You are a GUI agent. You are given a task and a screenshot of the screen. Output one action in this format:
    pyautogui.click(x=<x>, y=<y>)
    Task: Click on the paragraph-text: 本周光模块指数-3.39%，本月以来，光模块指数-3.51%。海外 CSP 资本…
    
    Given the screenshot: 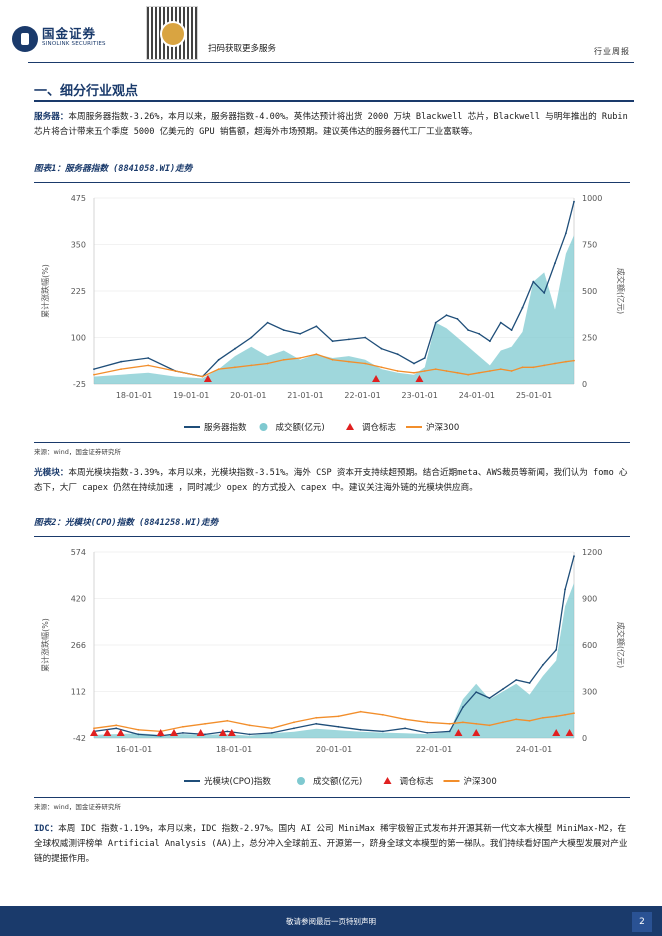 What is the action you would take?
    pyautogui.click(x=331, y=480)
    